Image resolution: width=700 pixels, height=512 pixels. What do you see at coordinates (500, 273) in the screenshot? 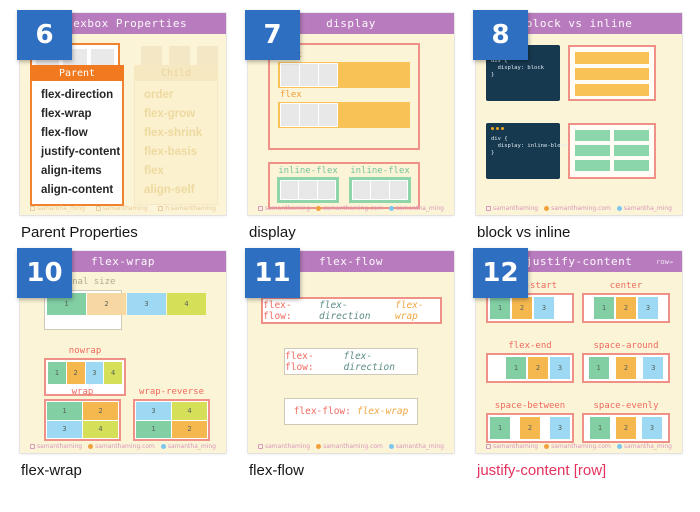
I see `number-badge: 12` at bounding box center [500, 273].